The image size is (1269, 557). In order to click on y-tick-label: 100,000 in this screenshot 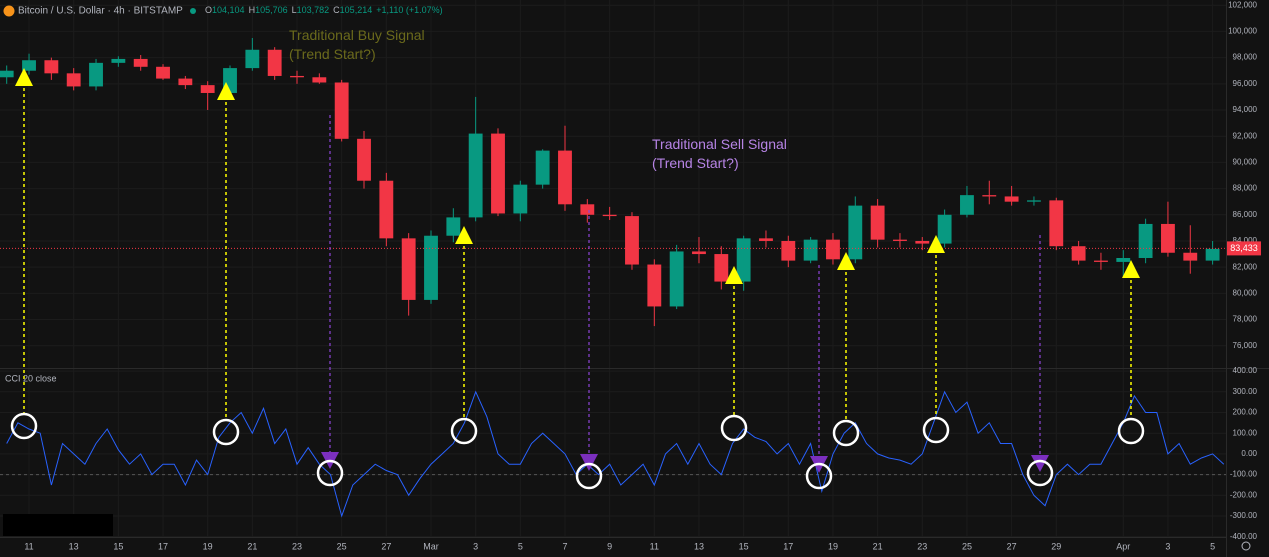, I will do `click(1242, 31)`.